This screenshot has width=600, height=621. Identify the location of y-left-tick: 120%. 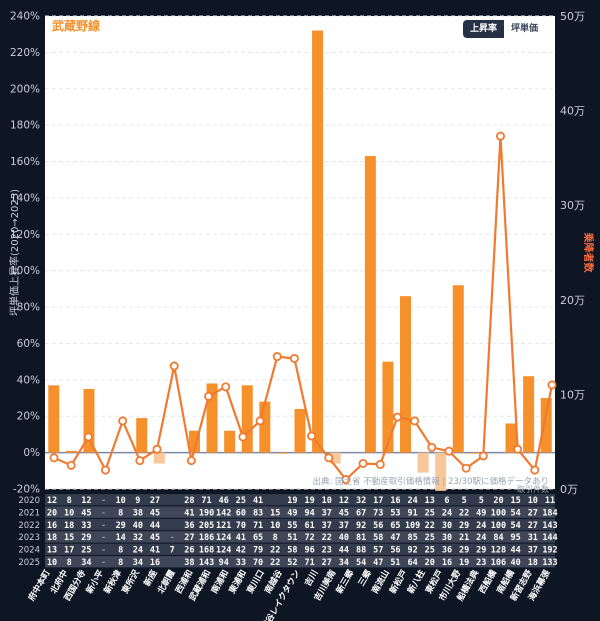
(25, 235).